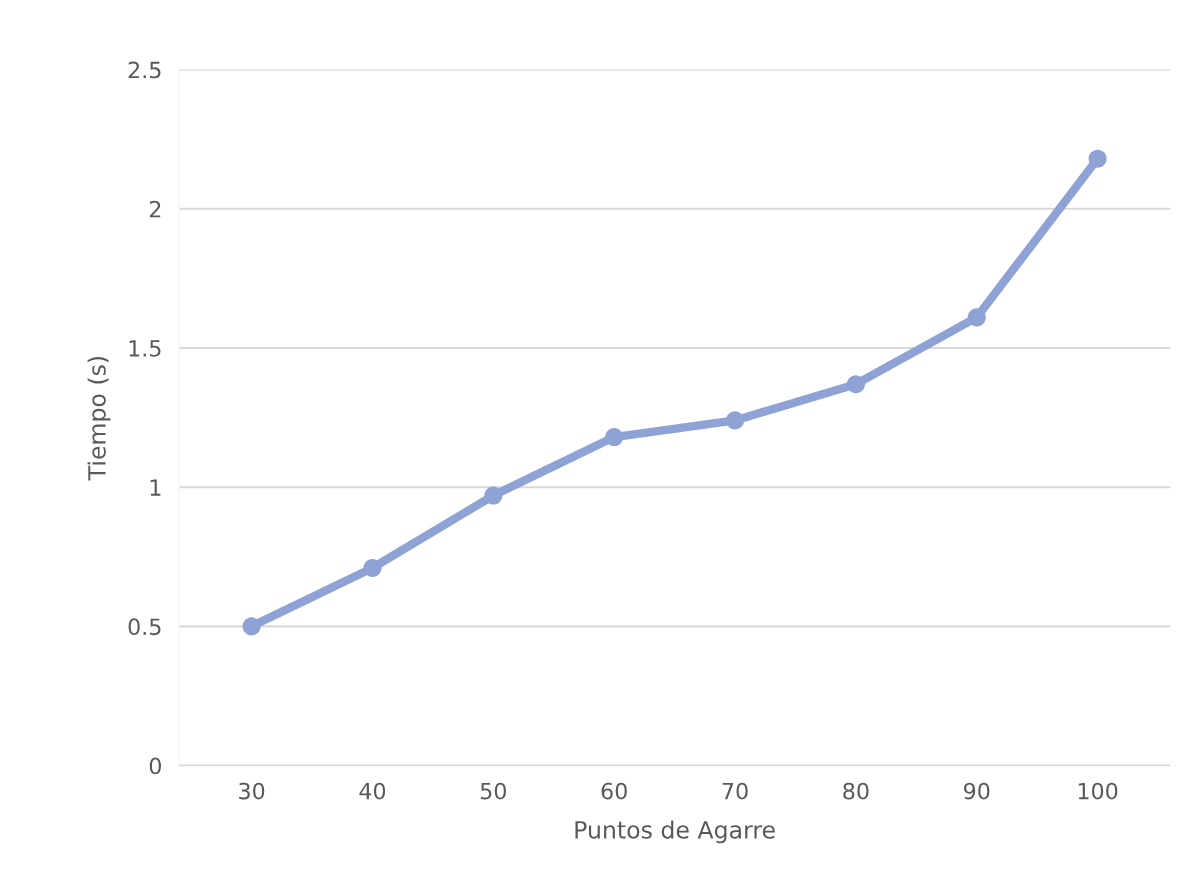  I want to click on x-tick-label: 90, so click(977, 791).